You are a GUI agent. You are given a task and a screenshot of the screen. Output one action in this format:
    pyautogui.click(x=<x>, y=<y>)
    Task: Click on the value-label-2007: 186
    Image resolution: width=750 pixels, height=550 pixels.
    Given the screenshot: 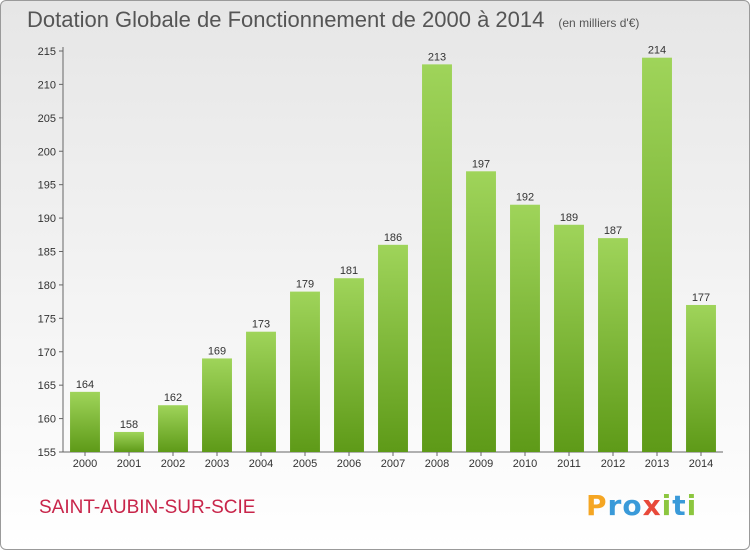 What is the action you would take?
    pyautogui.click(x=393, y=238)
    